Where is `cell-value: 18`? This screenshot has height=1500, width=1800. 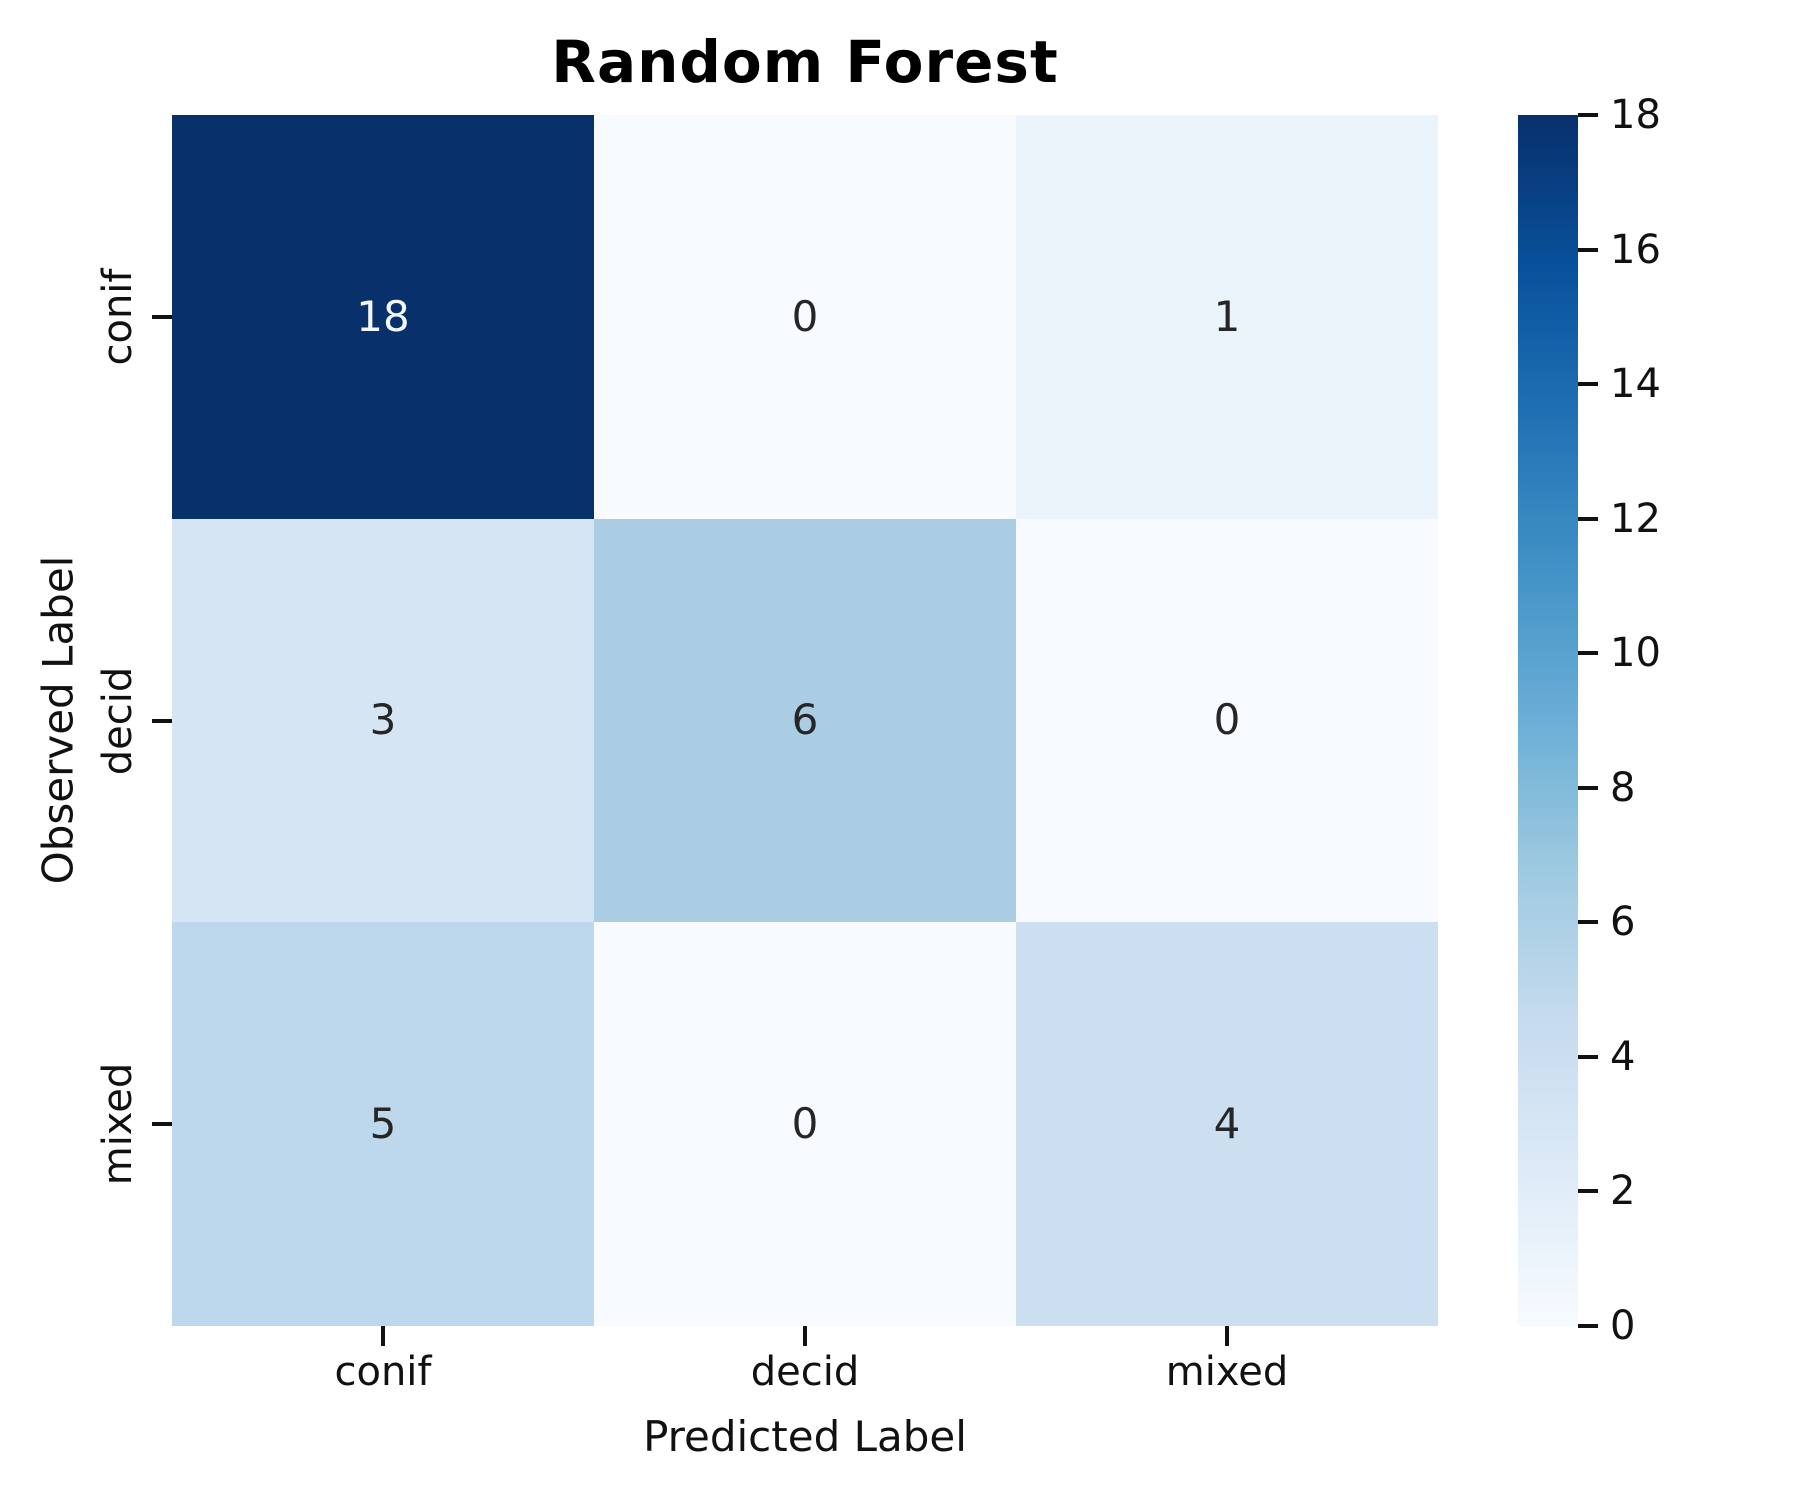
cell-value: 18 is located at coordinates (383, 316).